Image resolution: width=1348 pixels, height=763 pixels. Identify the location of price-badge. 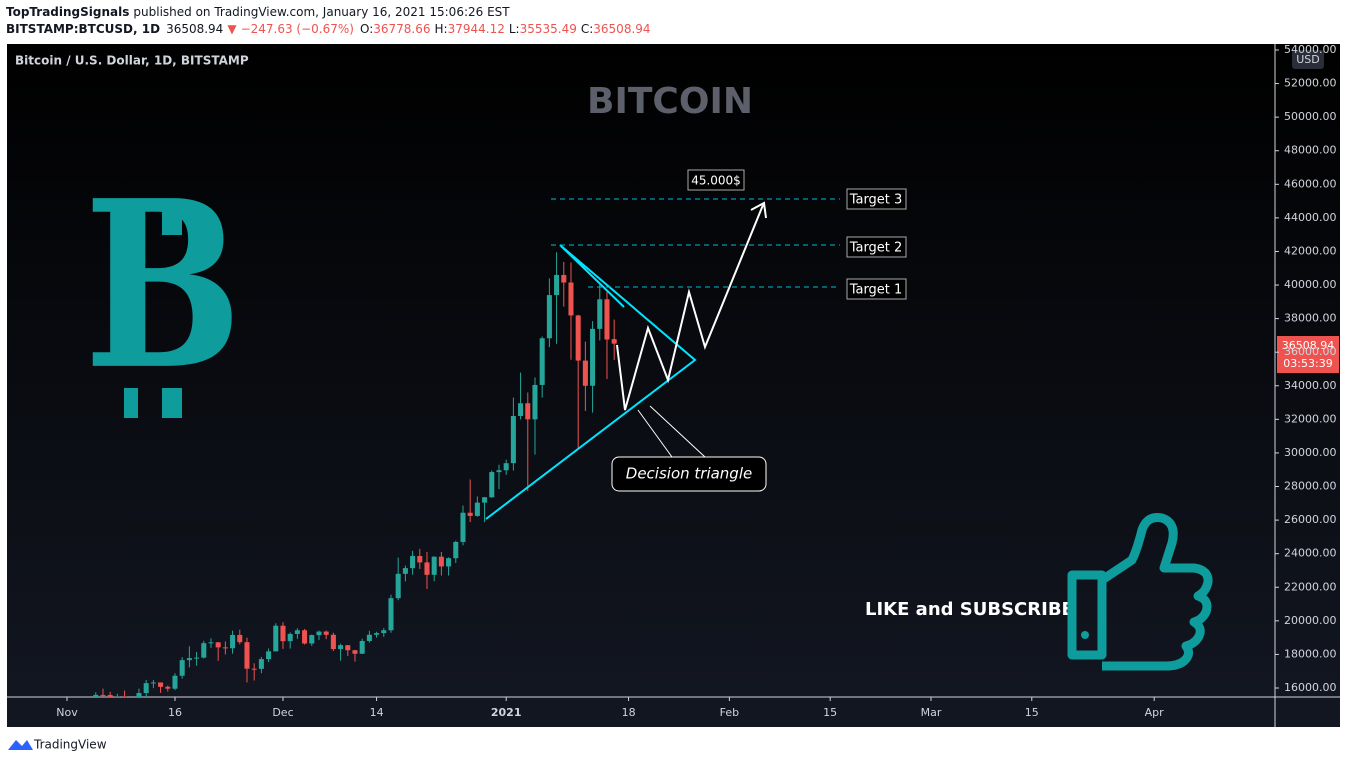
(1308, 354).